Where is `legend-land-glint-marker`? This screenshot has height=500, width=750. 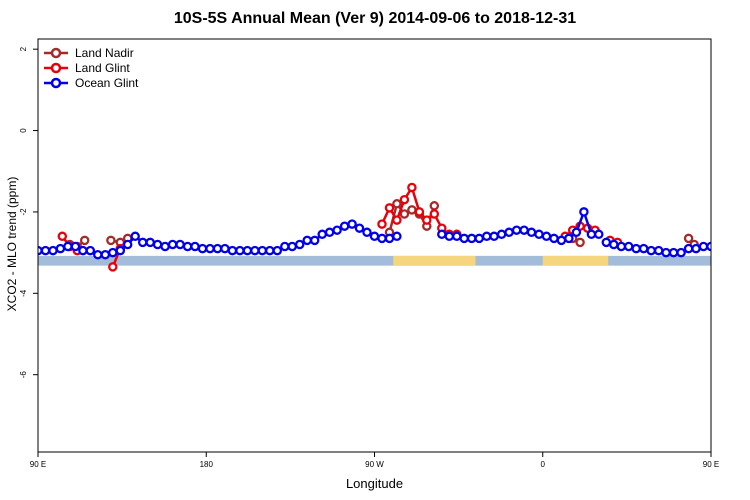 legend-land-glint-marker is located at coordinates (56, 68).